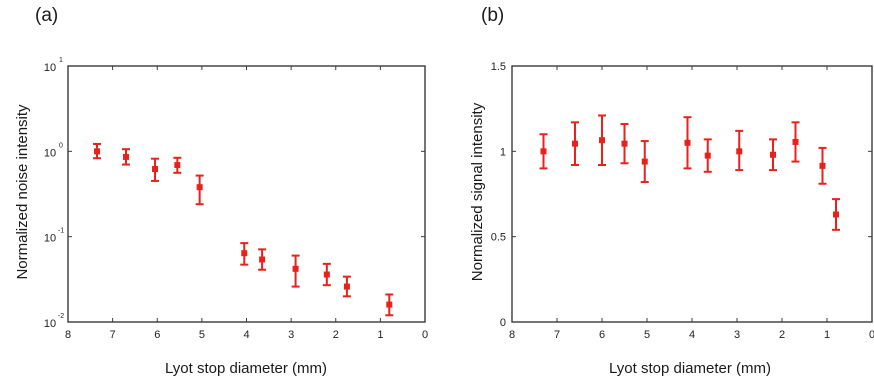  What do you see at coordinates (113, 335) in the screenshot?
I see `panel-a-x-tick-label: 7` at bounding box center [113, 335].